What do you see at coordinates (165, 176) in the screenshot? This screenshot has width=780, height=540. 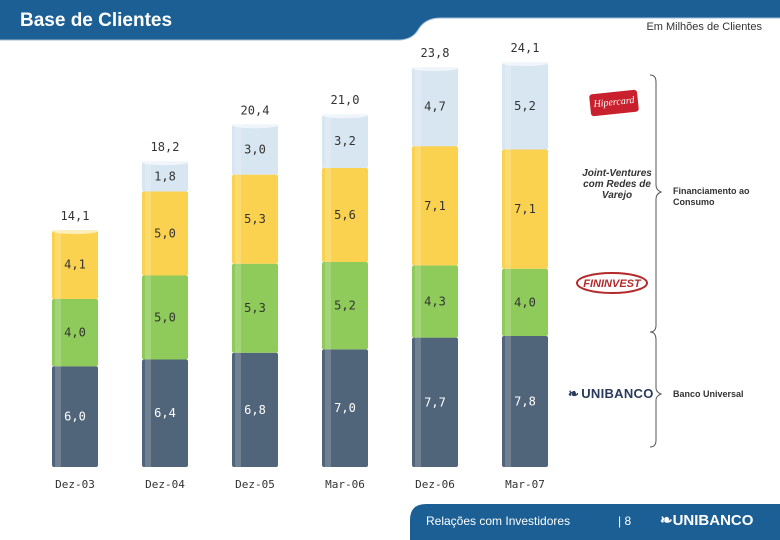 I see `data-label-top-1: 1,8` at bounding box center [165, 176].